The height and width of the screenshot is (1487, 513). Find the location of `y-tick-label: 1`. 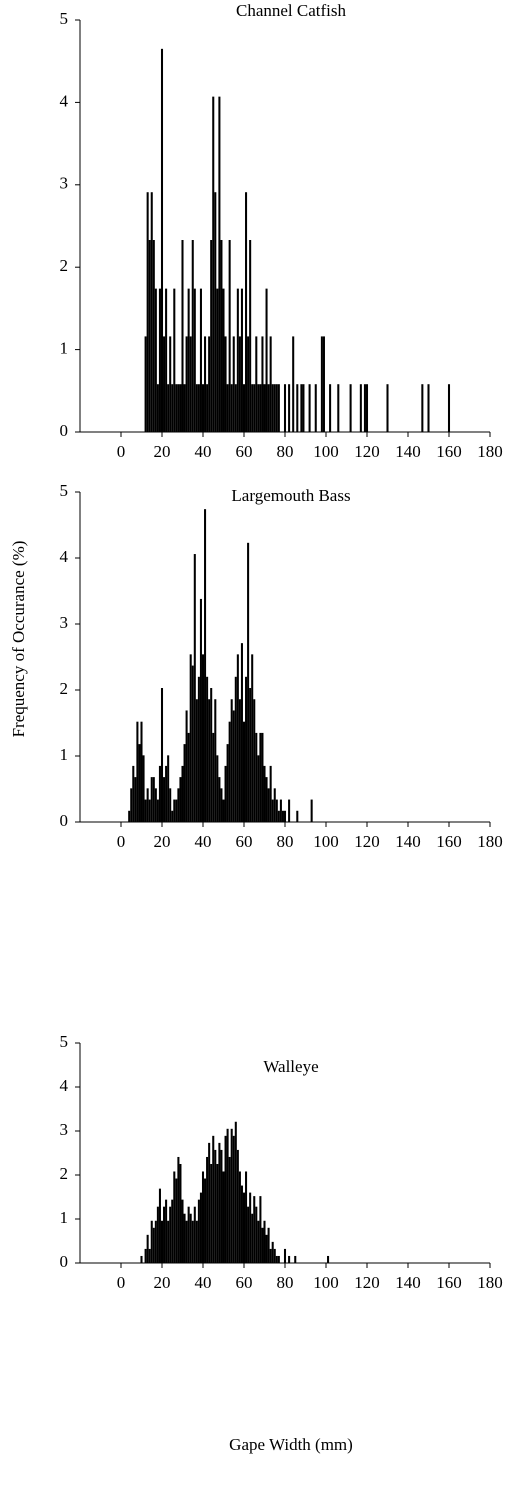

y-tick-label: 1 is located at coordinates (64, 1217).